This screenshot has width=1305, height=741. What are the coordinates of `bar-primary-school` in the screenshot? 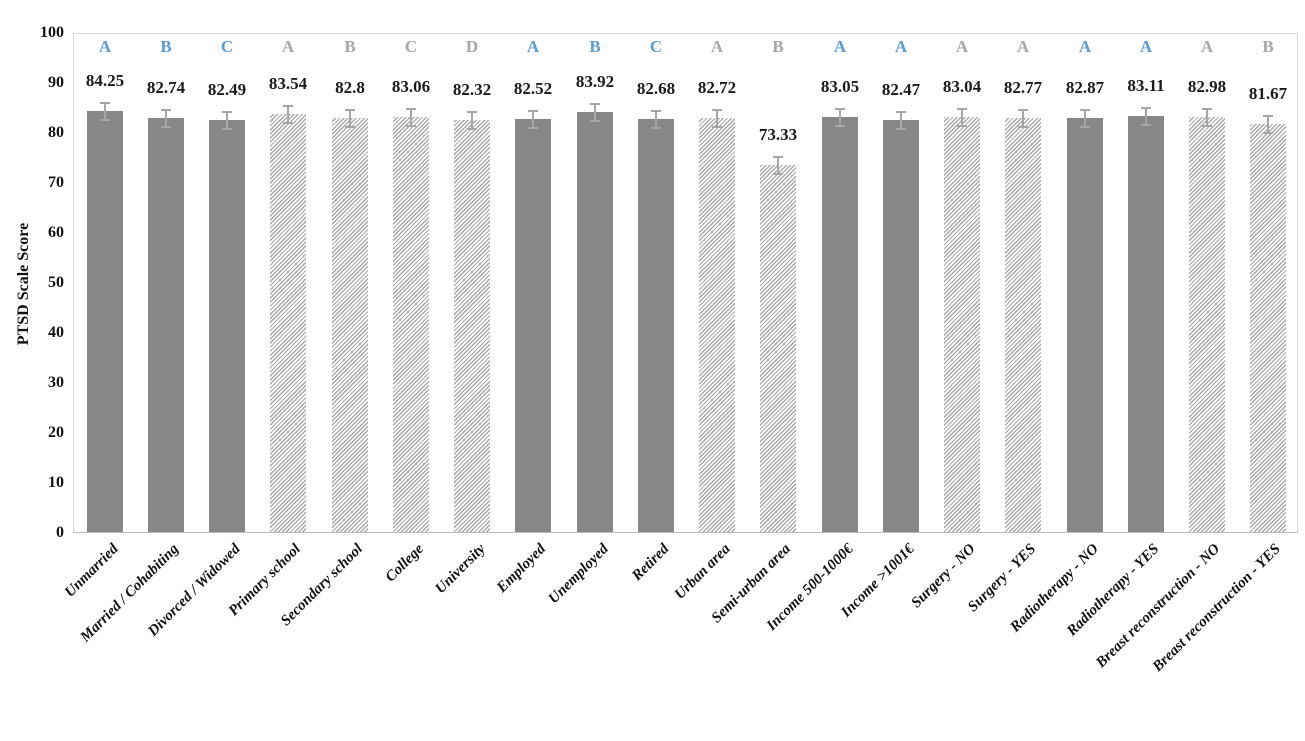 It's located at (288, 323).